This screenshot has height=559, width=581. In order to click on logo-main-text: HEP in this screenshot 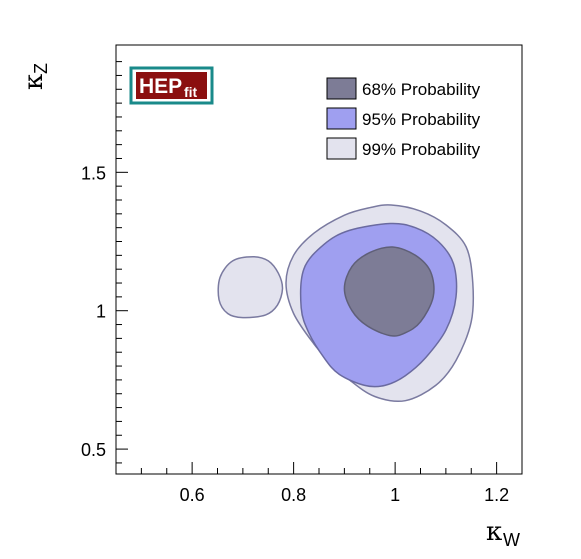, I will do `click(160, 86)`.